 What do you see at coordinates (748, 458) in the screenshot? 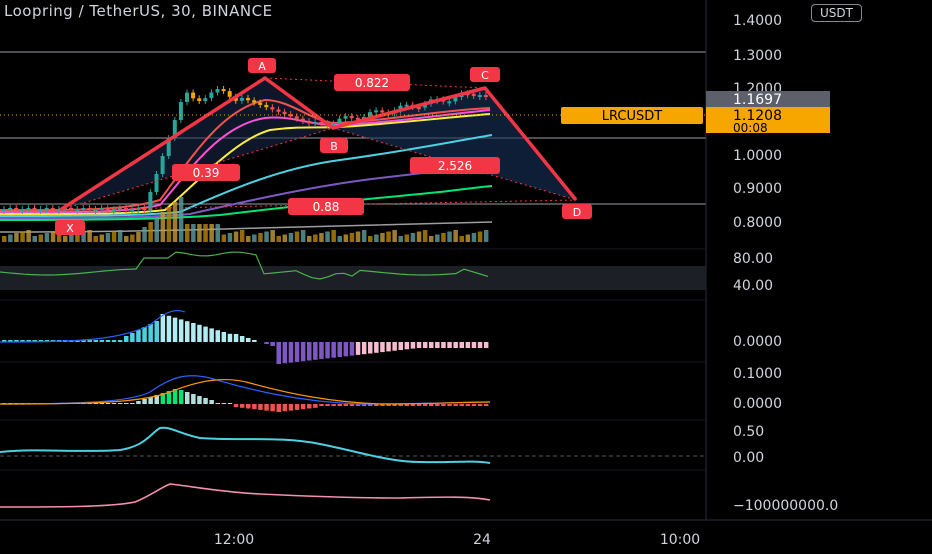
I see `osc3-tick: 0.00` at bounding box center [748, 458].